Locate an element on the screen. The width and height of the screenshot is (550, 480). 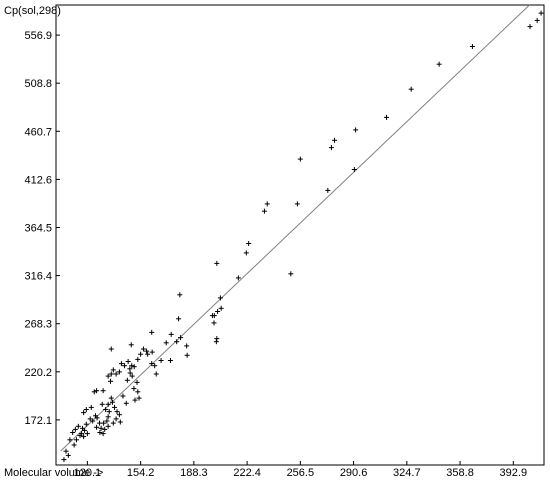
x-tick-label-4: 256.5 is located at coordinates (301, 473).